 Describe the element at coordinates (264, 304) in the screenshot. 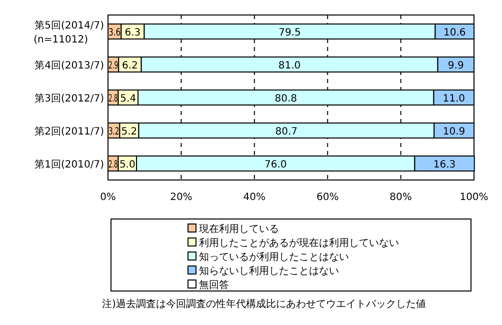

I see `text: 注)過去調査は今回調査の性年代構成比にあわせてウエイトバックした値` at that location.